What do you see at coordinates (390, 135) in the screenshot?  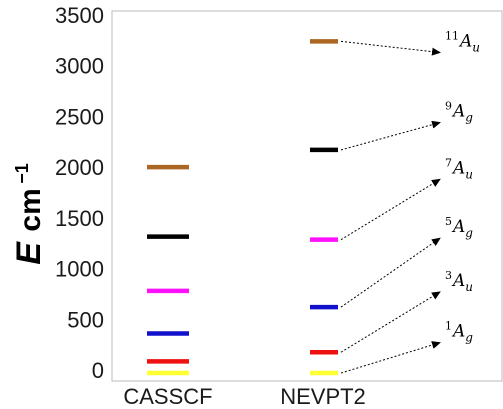 I see `state-arrow-9ag` at bounding box center [390, 135].